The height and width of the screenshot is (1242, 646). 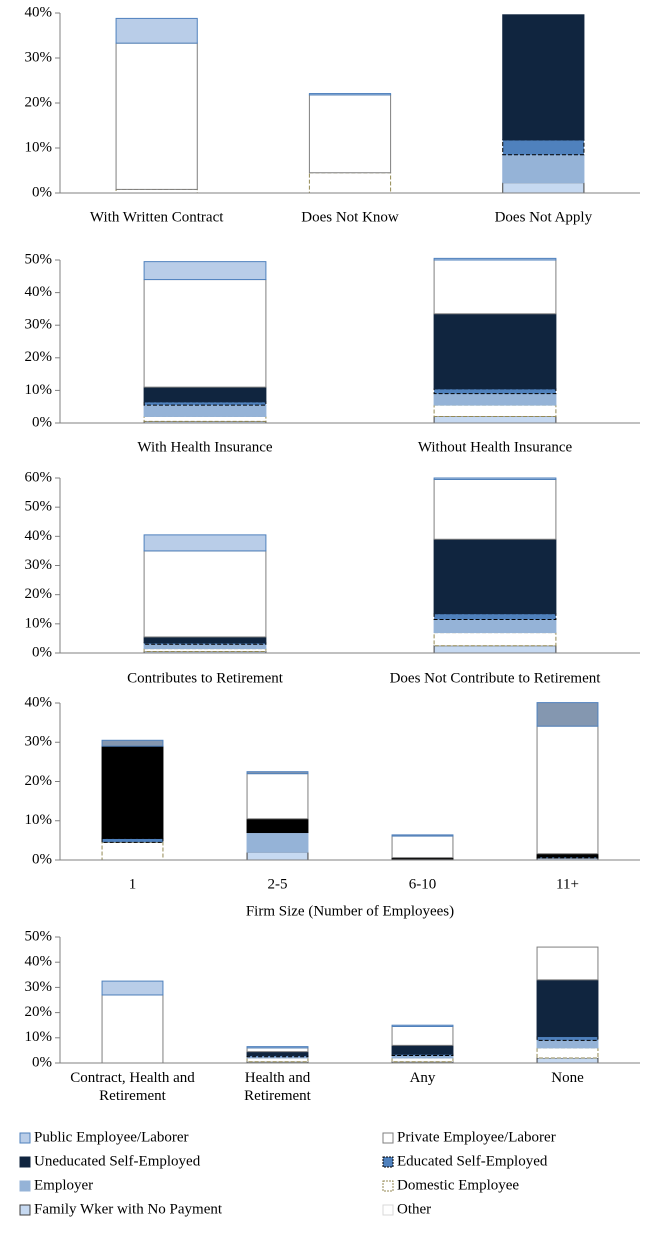 I want to click on x-tick-label: 11+, so click(x=567, y=884).